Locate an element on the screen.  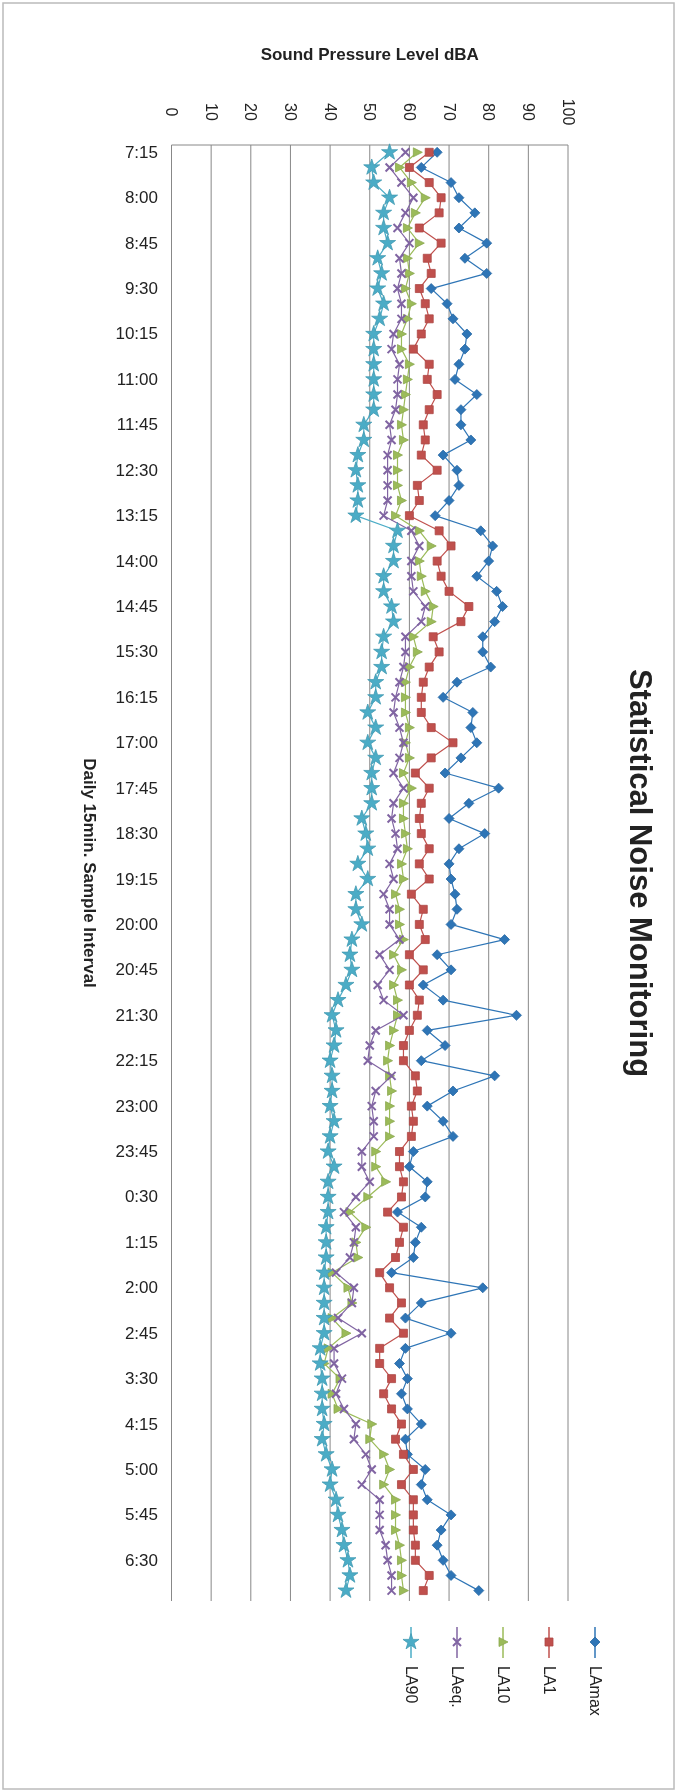
y-tick-label: 20:00 is located at coordinates (136, 924).